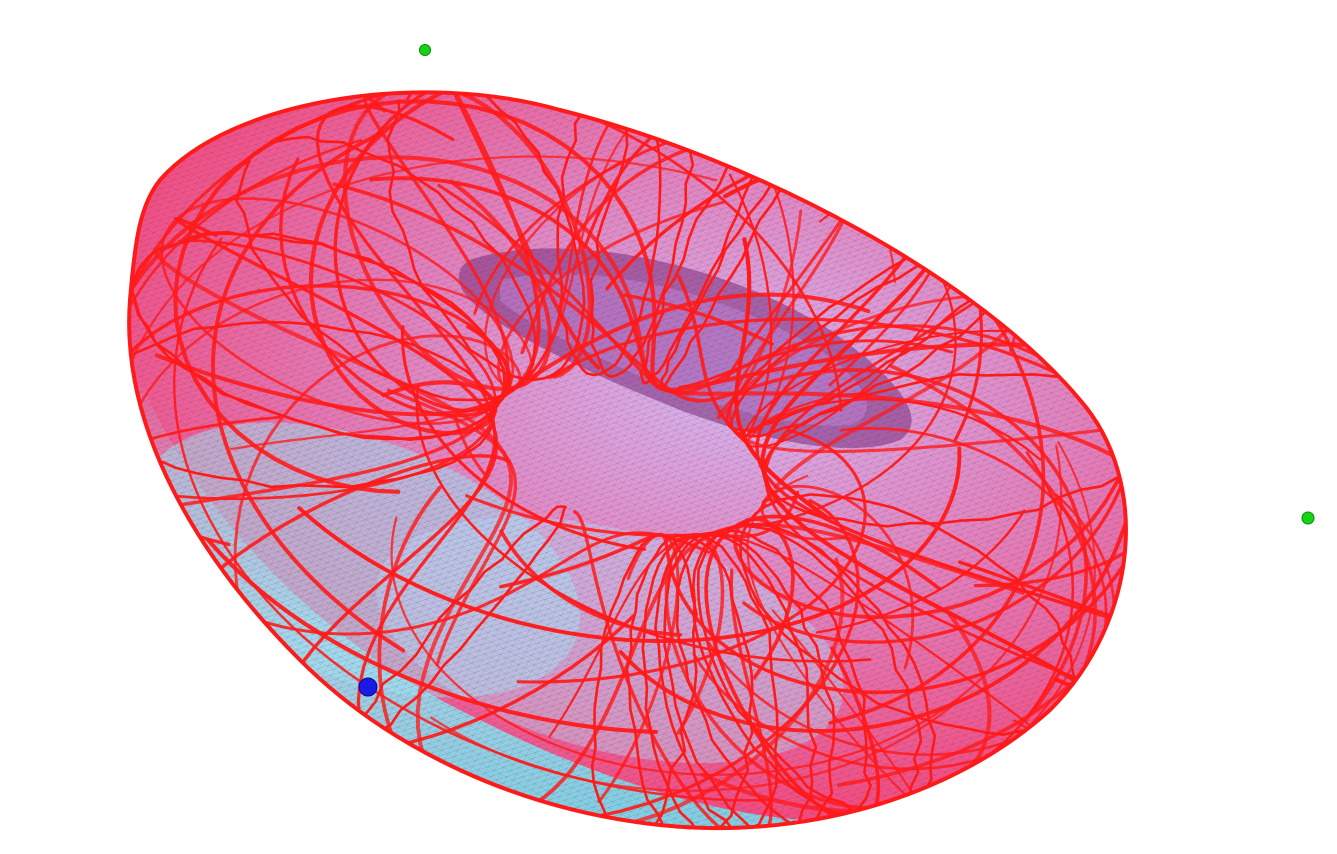  Describe the element at coordinates (1308, 518) in the screenshot. I see `green-marker-right` at that location.